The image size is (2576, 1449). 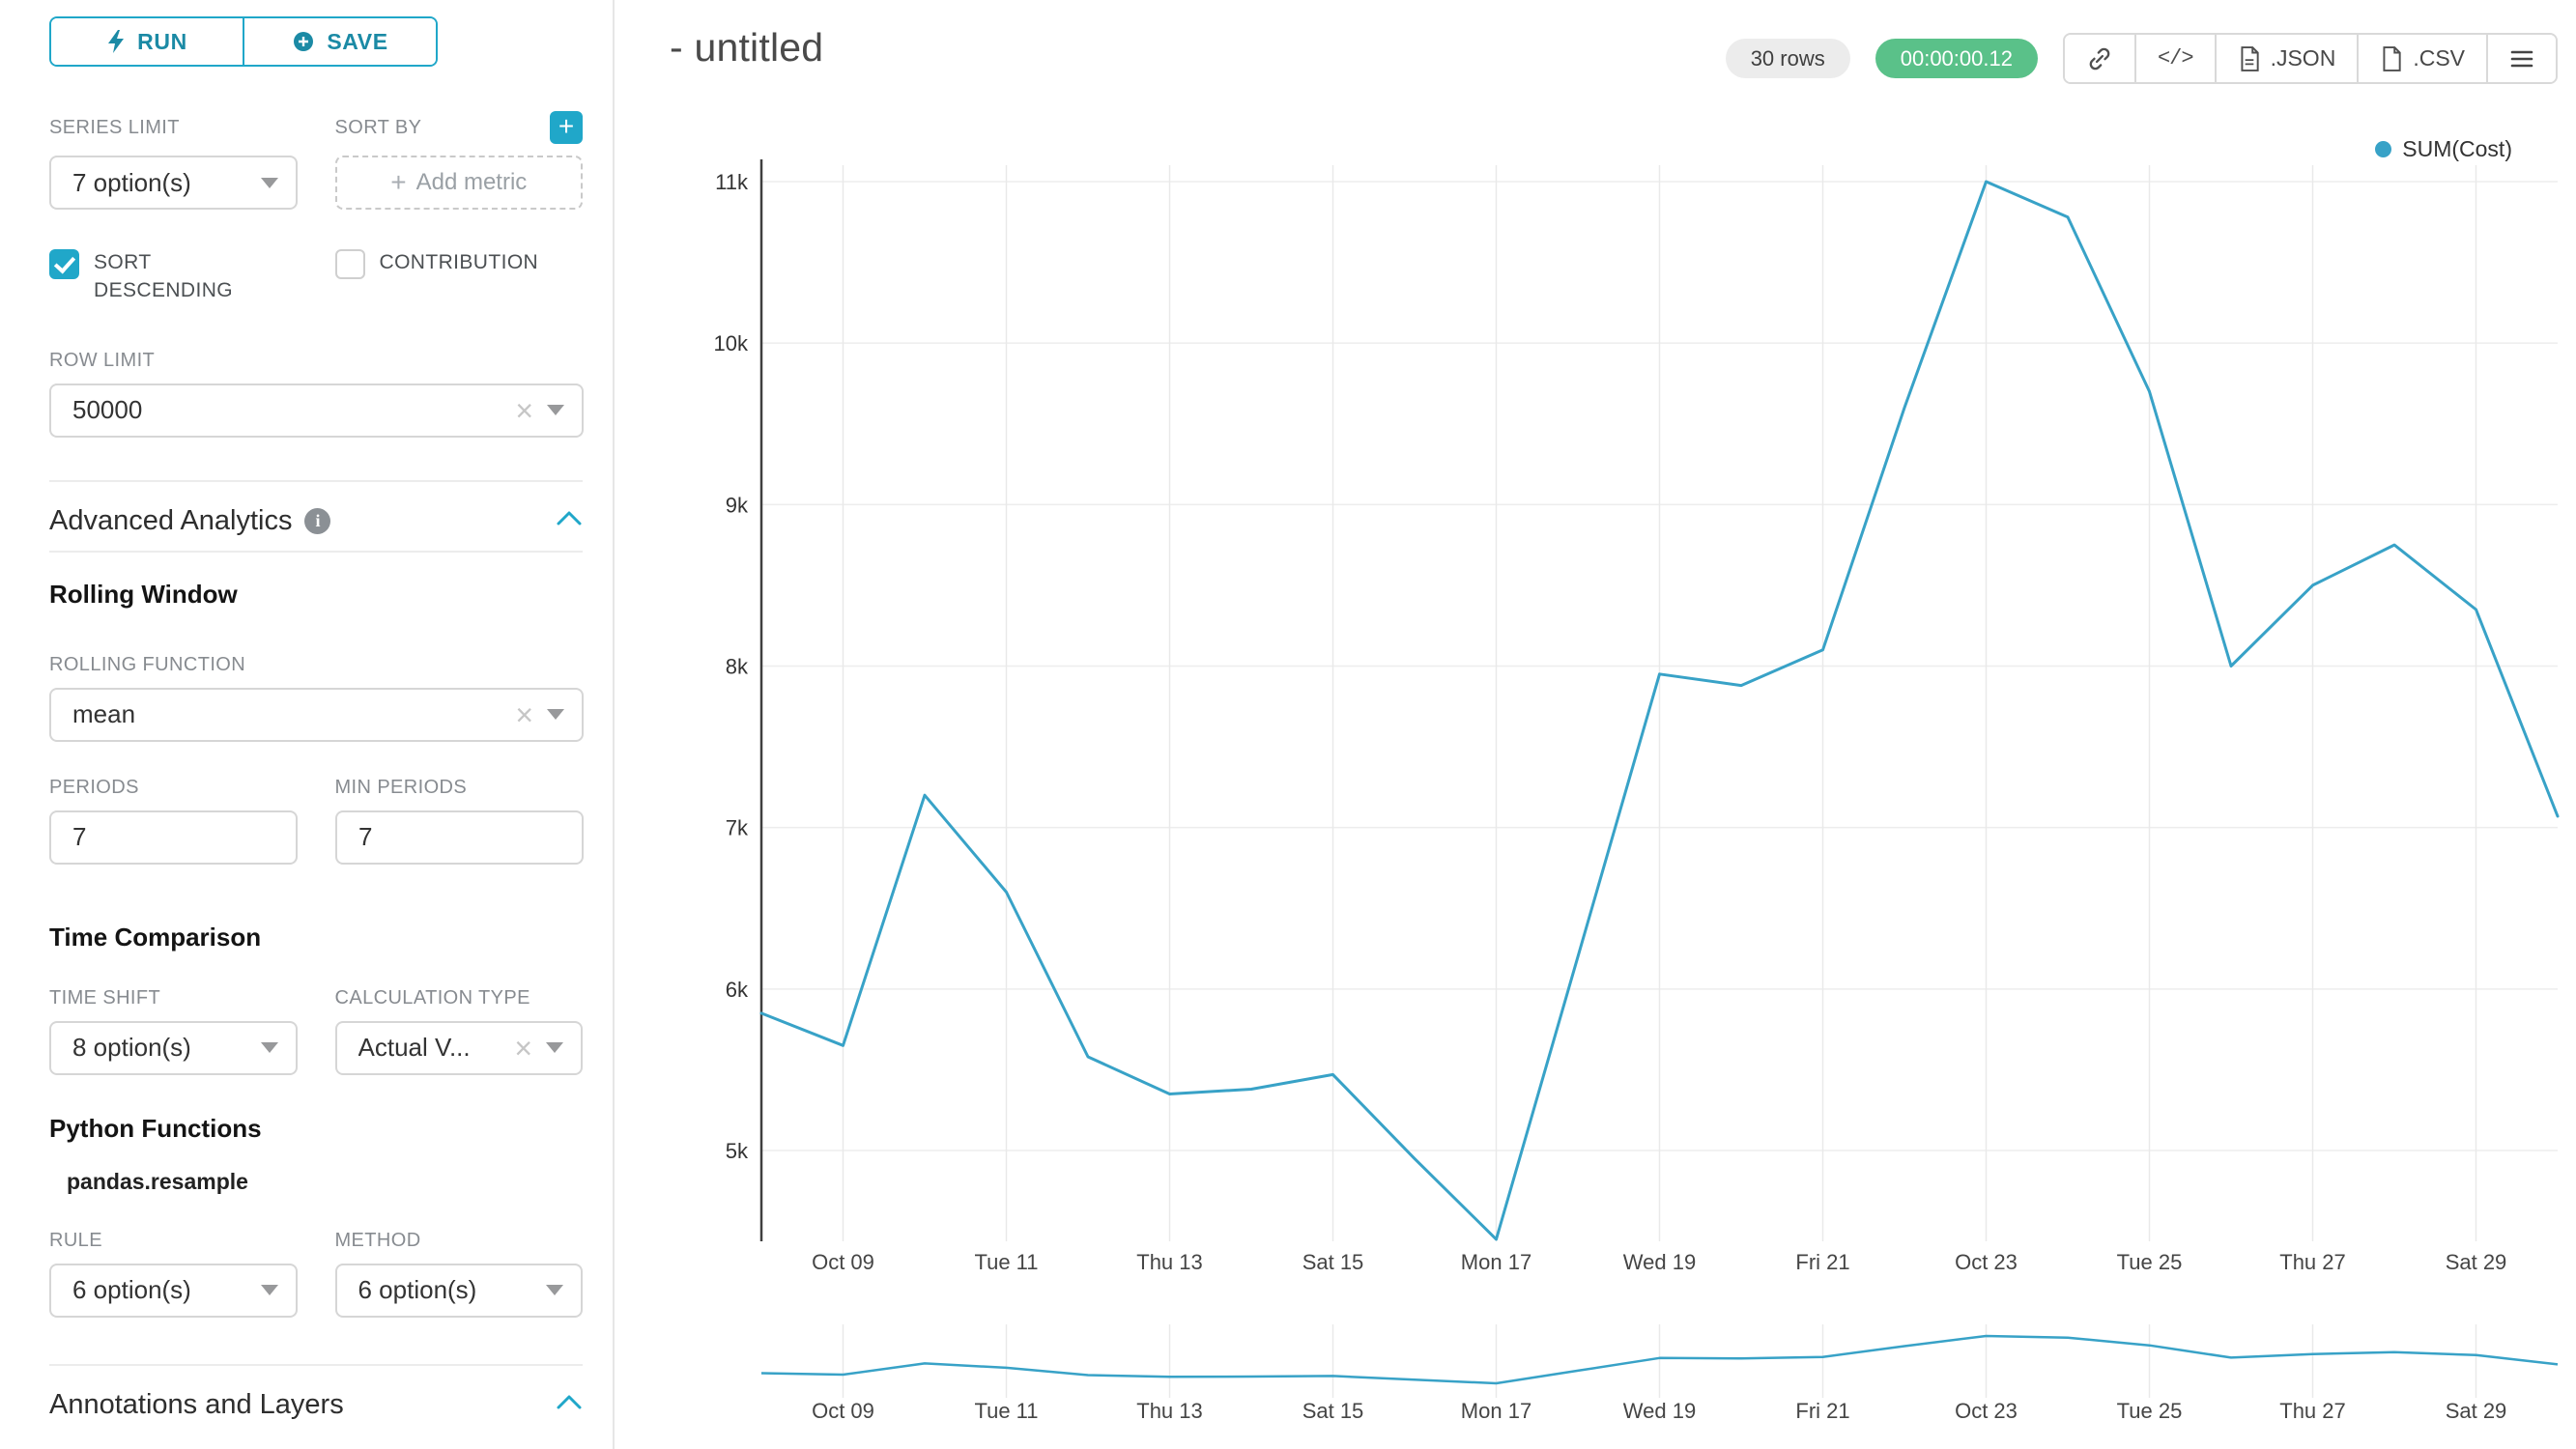 I want to click on run-button: RUN, so click(x=148, y=41).